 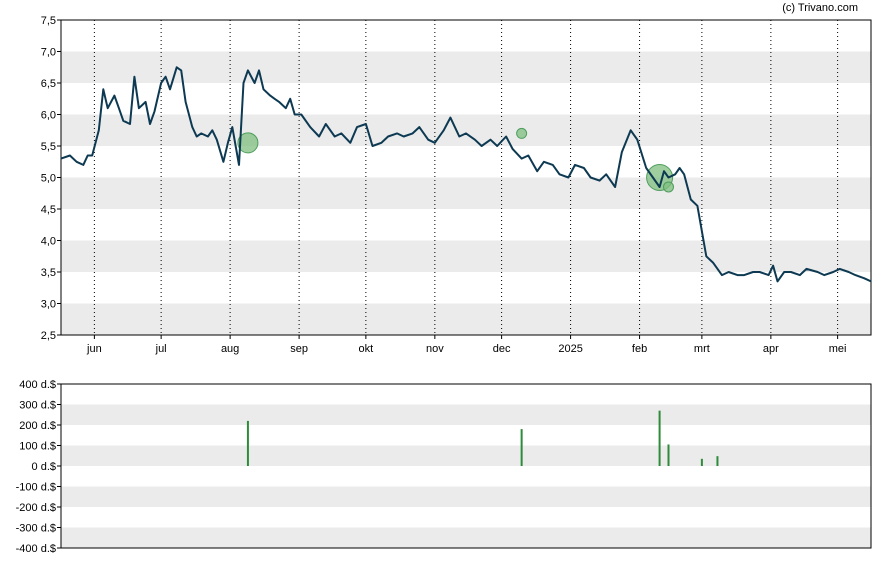 I want to click on price-x-tick-label: 2025, so click(x=570, y=349).